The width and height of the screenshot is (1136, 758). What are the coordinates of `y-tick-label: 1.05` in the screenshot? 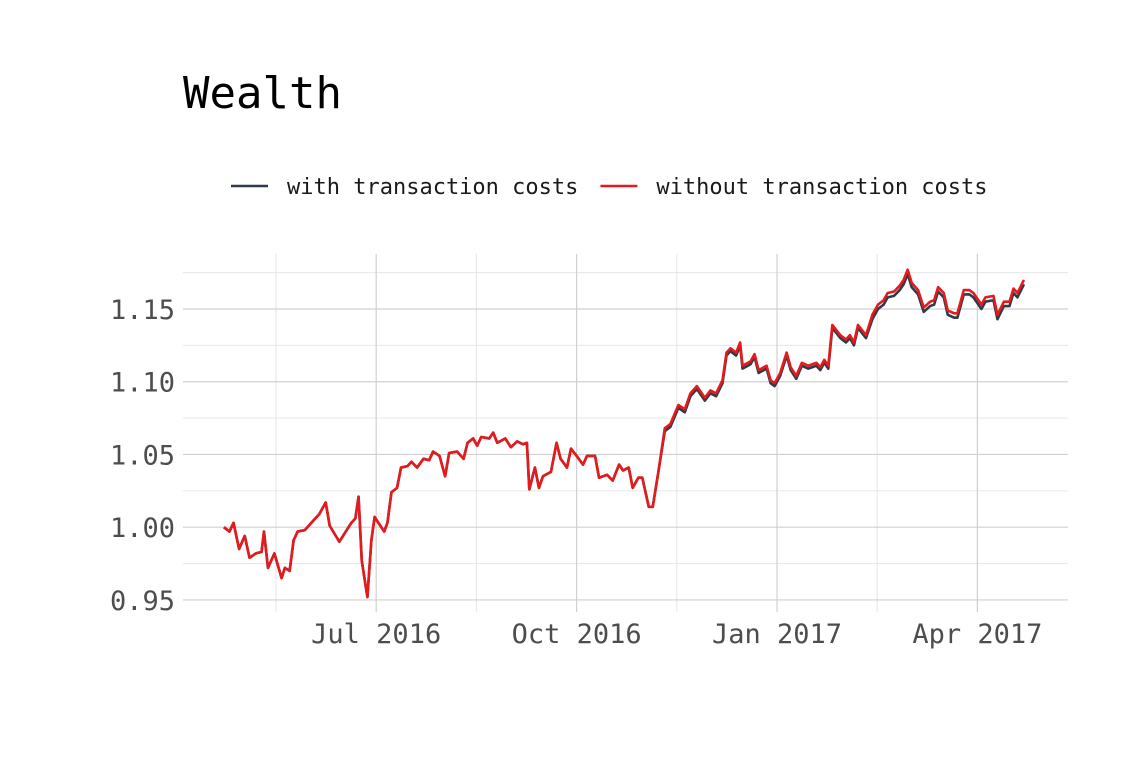 It's located at (142, 455).